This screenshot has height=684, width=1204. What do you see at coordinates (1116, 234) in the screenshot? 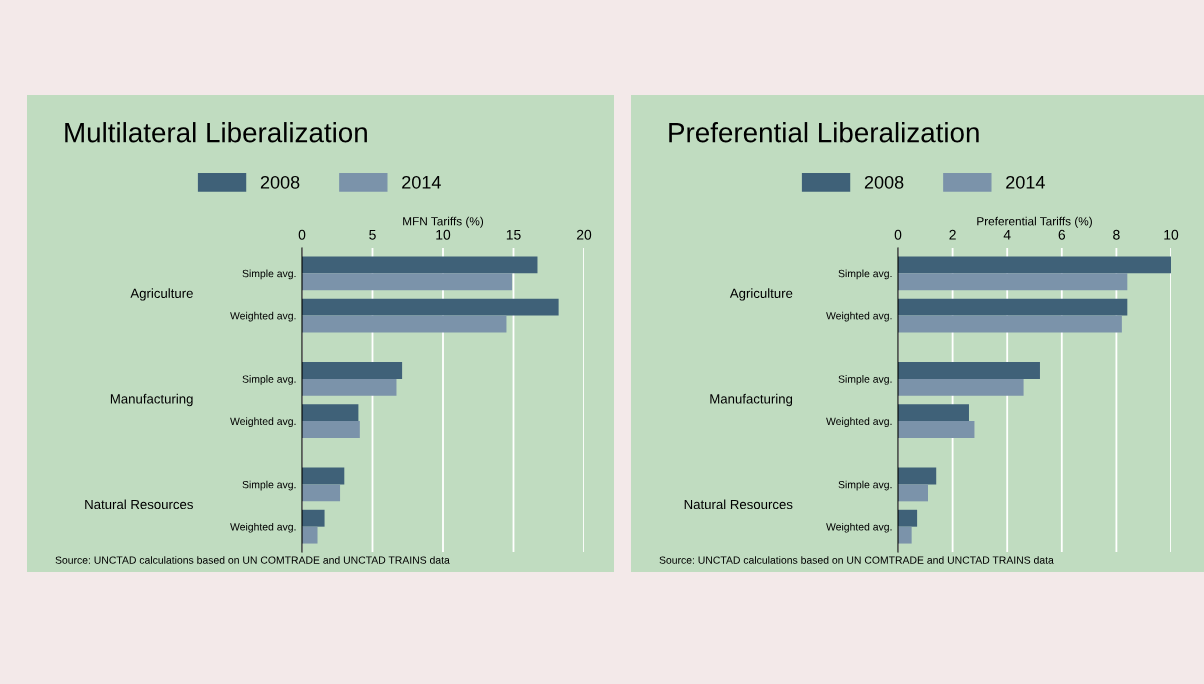
I see `x-tick-label: 8` at bounding box center [1116, 234].